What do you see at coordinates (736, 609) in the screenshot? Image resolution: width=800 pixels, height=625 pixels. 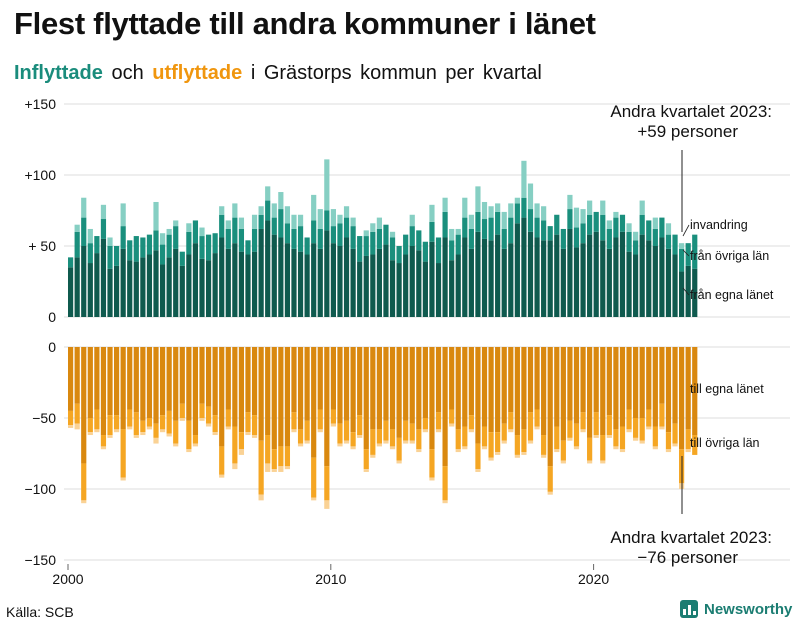 I see `newsworthy-logo: Newsworthy` at bounding box center [736, 609].